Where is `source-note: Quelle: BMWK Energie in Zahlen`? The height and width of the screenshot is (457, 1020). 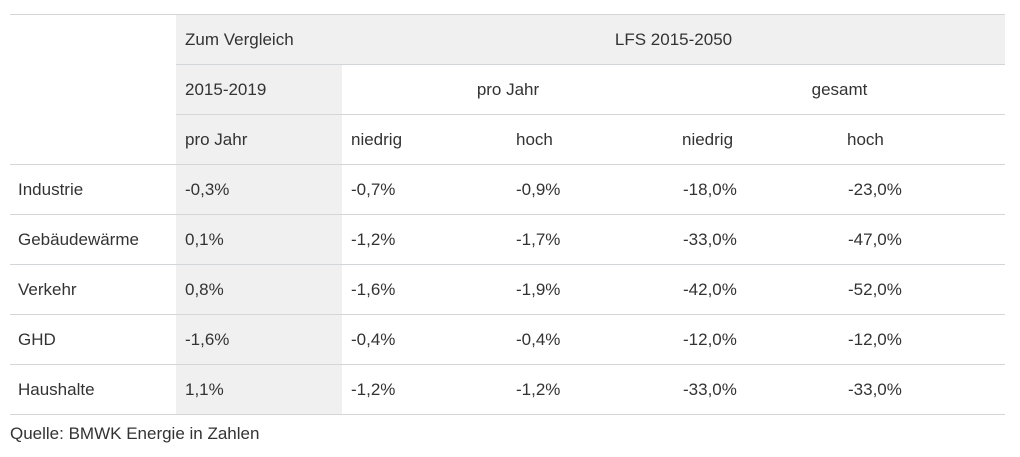
source-note: Quelle: BMWK Energie in Zahlen is located at coordinates (135, 433).